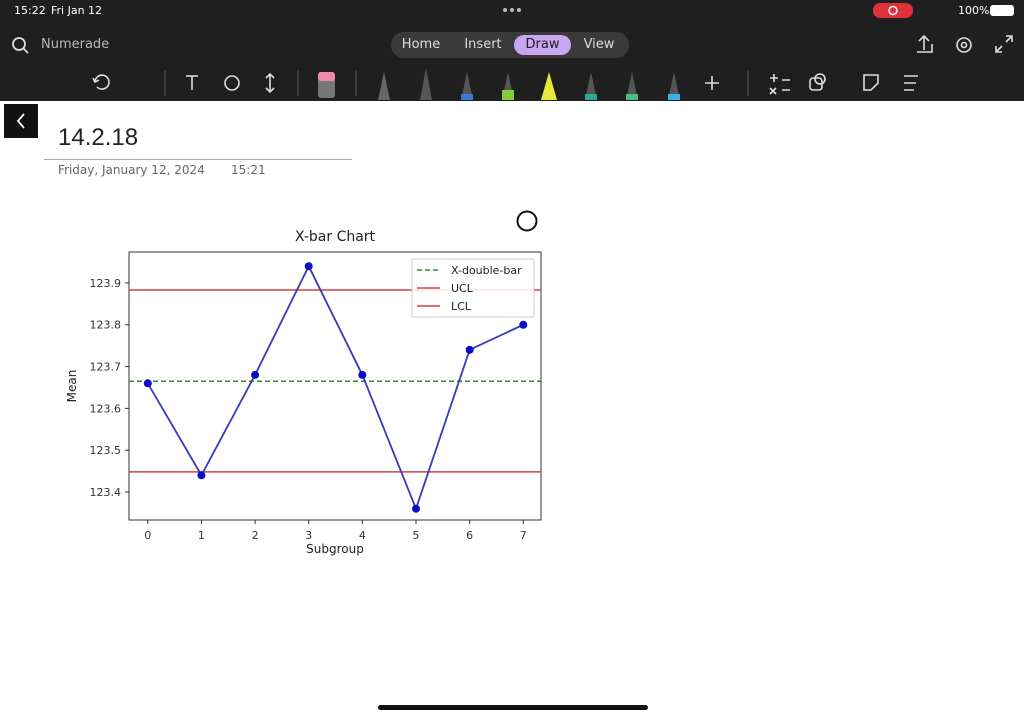 The height and width of the screenshot is (716, 1024). I want to click on tab: View, so click(599, 44).